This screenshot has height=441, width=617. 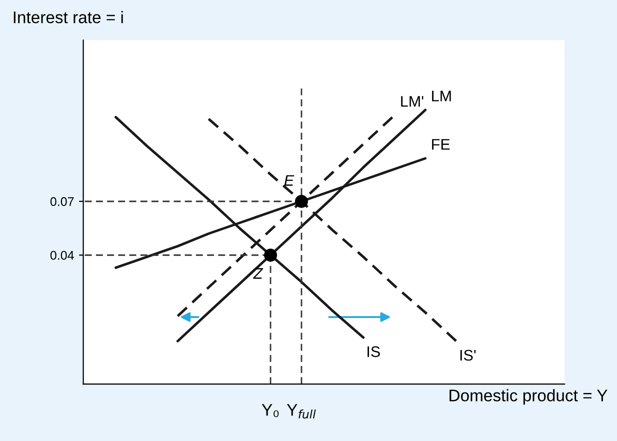 I want to click on series-label: LM', so click(x=412, y=101).